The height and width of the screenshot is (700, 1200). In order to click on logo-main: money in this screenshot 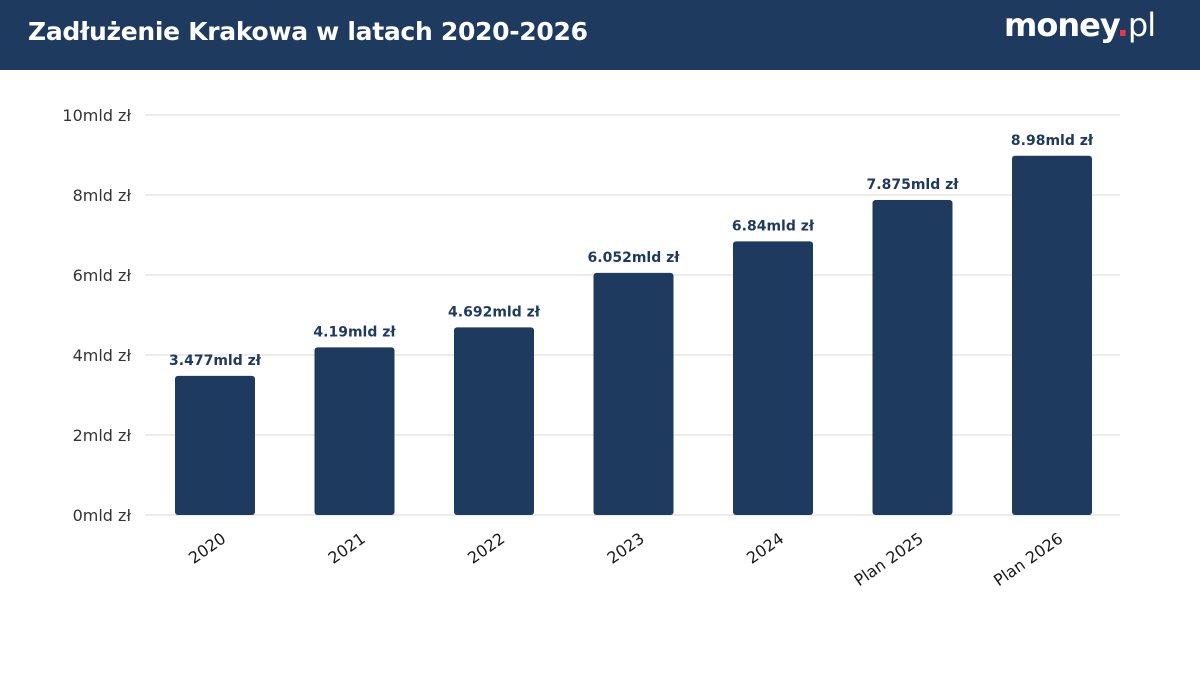, I will do `click(1061, 25)`.